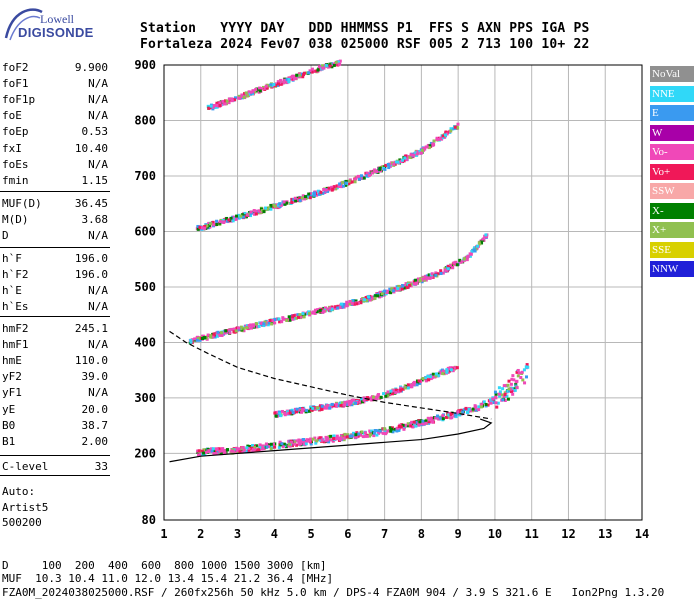  Describe the element at coordinates (12, 361) in the screenshot. I see `param-name: hmE` at that location.